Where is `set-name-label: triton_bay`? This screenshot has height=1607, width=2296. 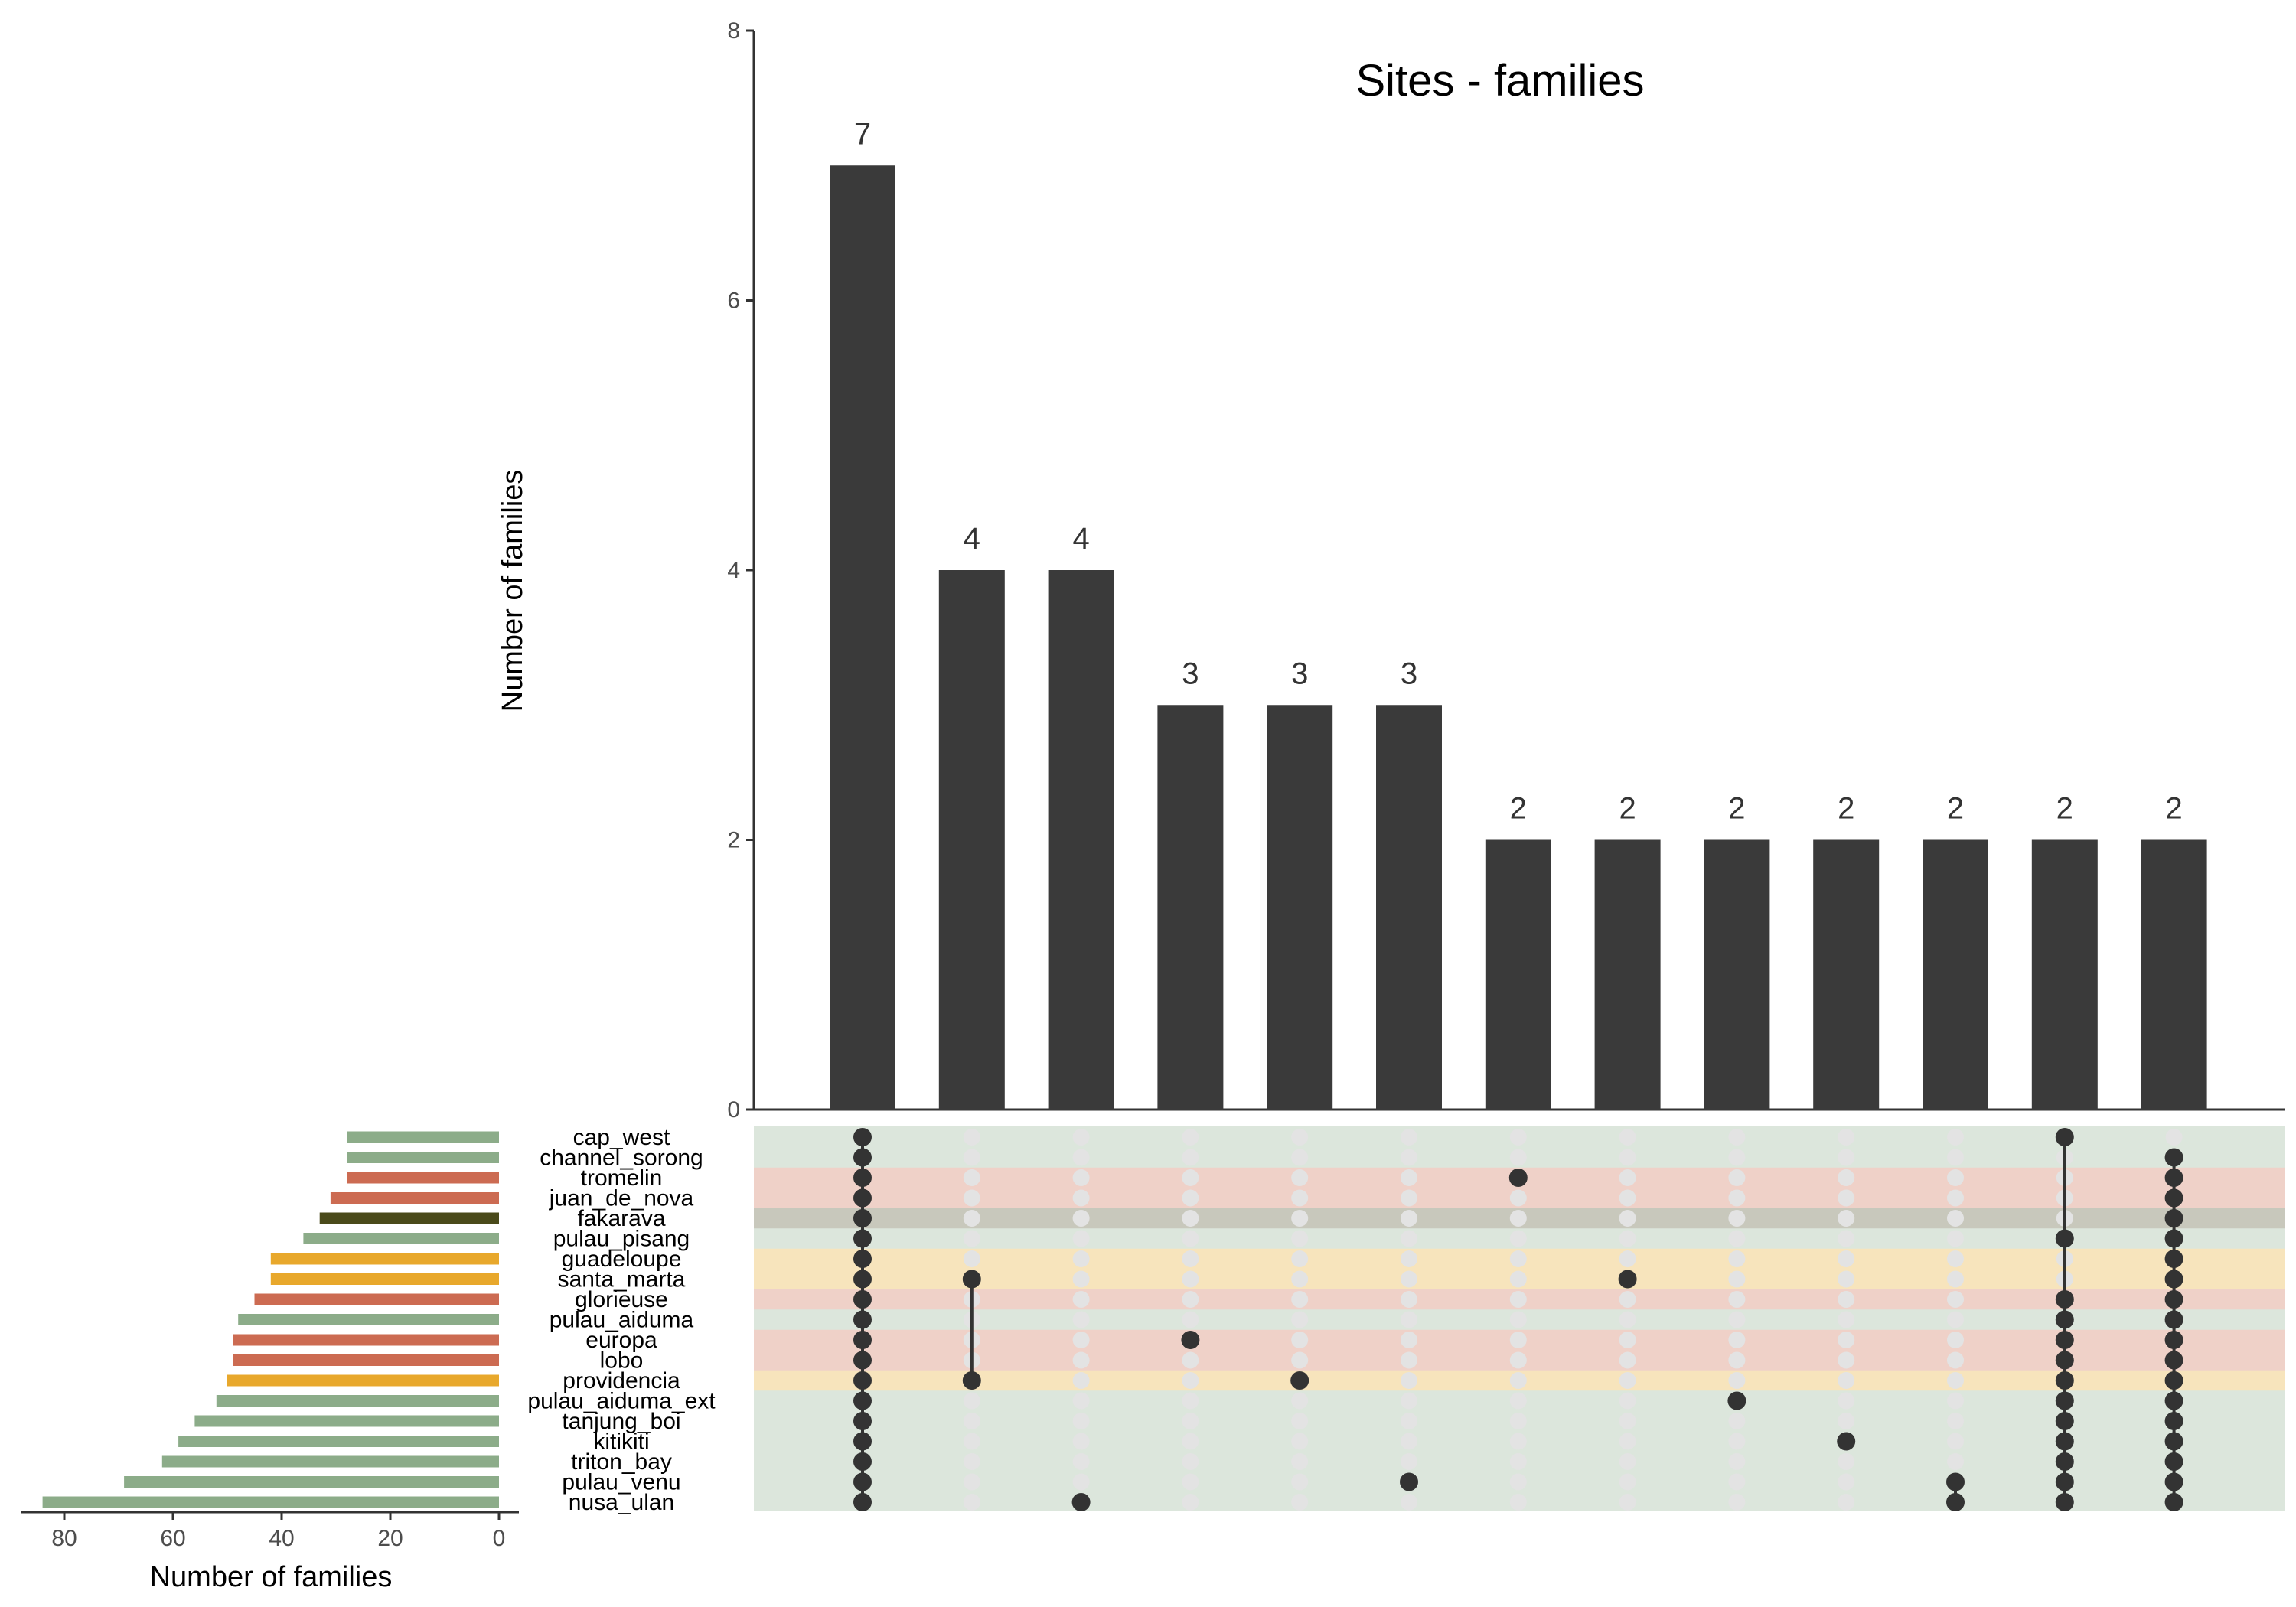
set-name-label: triton_bay is located at coordinates (621, 1462).